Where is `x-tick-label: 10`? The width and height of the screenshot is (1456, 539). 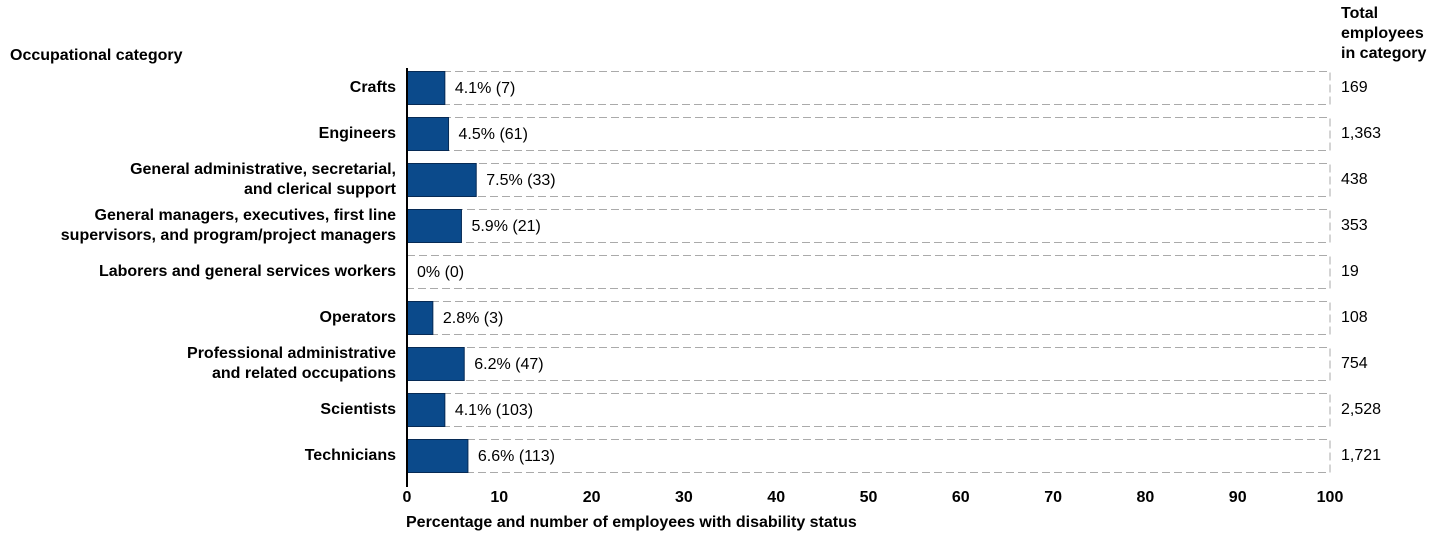
x-tick-label: 10 is located at coordinates (499, 497).